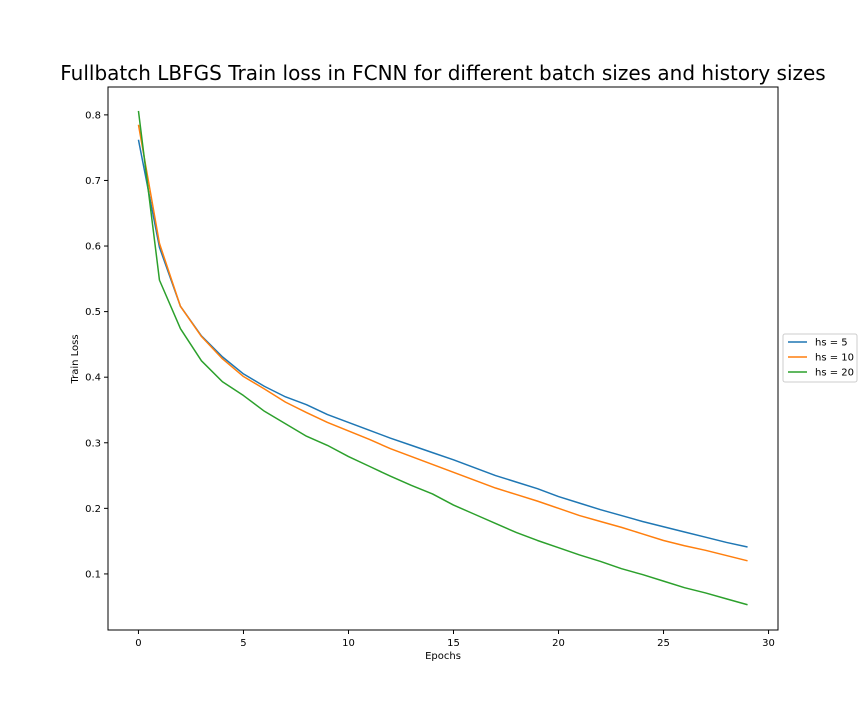 This screenshot has height=720, width=864. Describe the element at coordinates (663, 643) in the screenshot. I see `x-tick-label: 25` at that location.